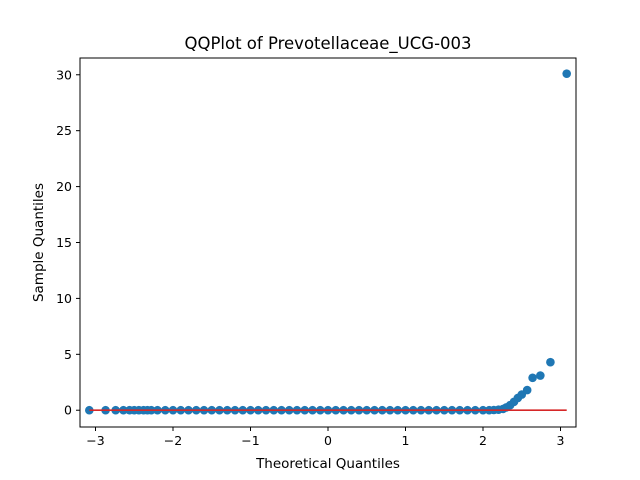 This screenshot has width=640, height=480. Describe the element at coordinates (68, 354) in the screenshot. I see `y-tick-label: 5` at that location.